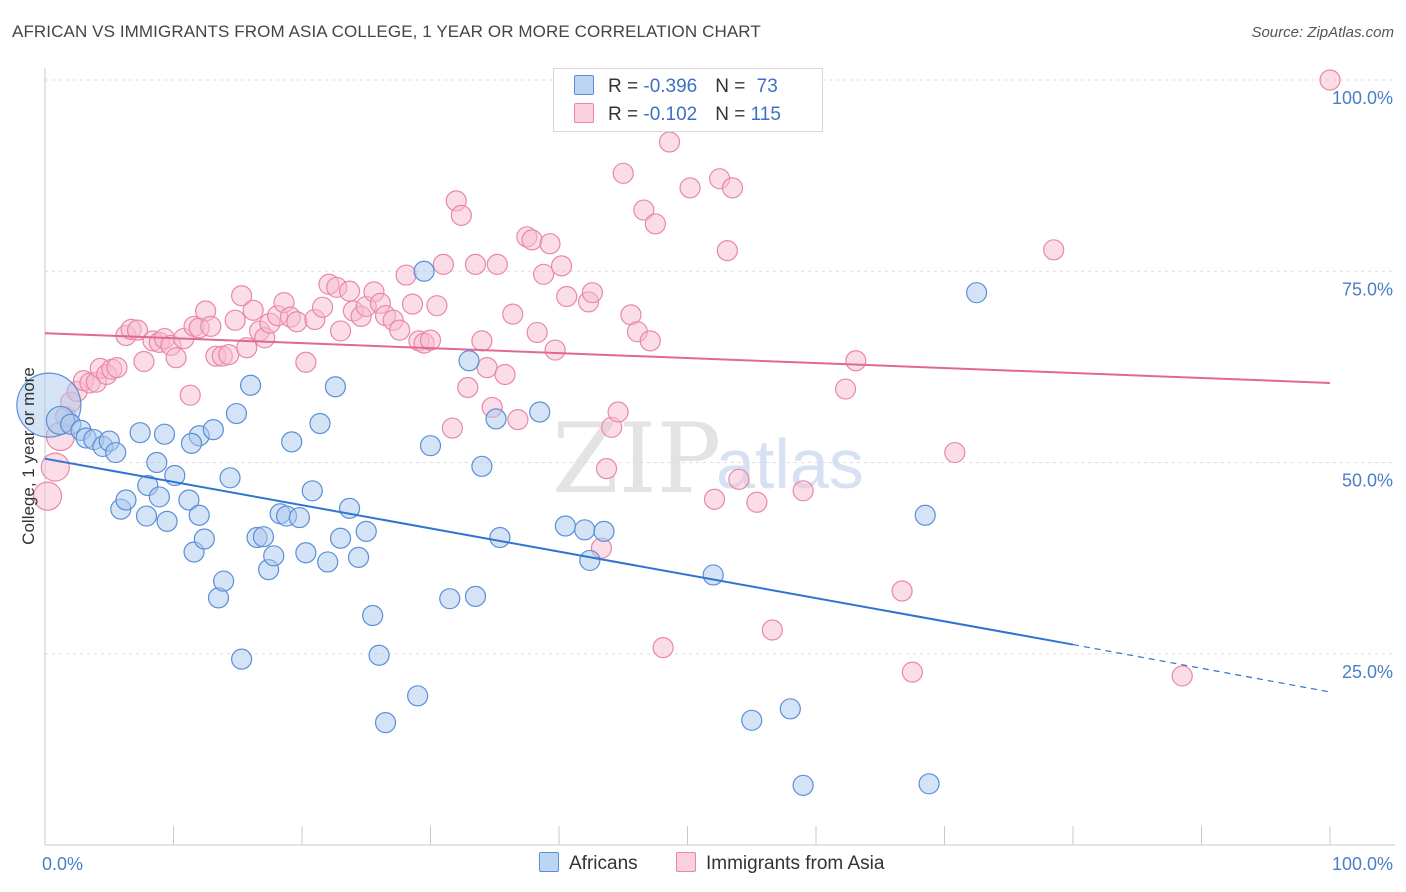 Image resolution: width=1406 pixels, height=892 pixels. Describe the element at coordinates (28, 456) in the screenshot. I see `y-axis-label: College, 1 year or more` at that location.